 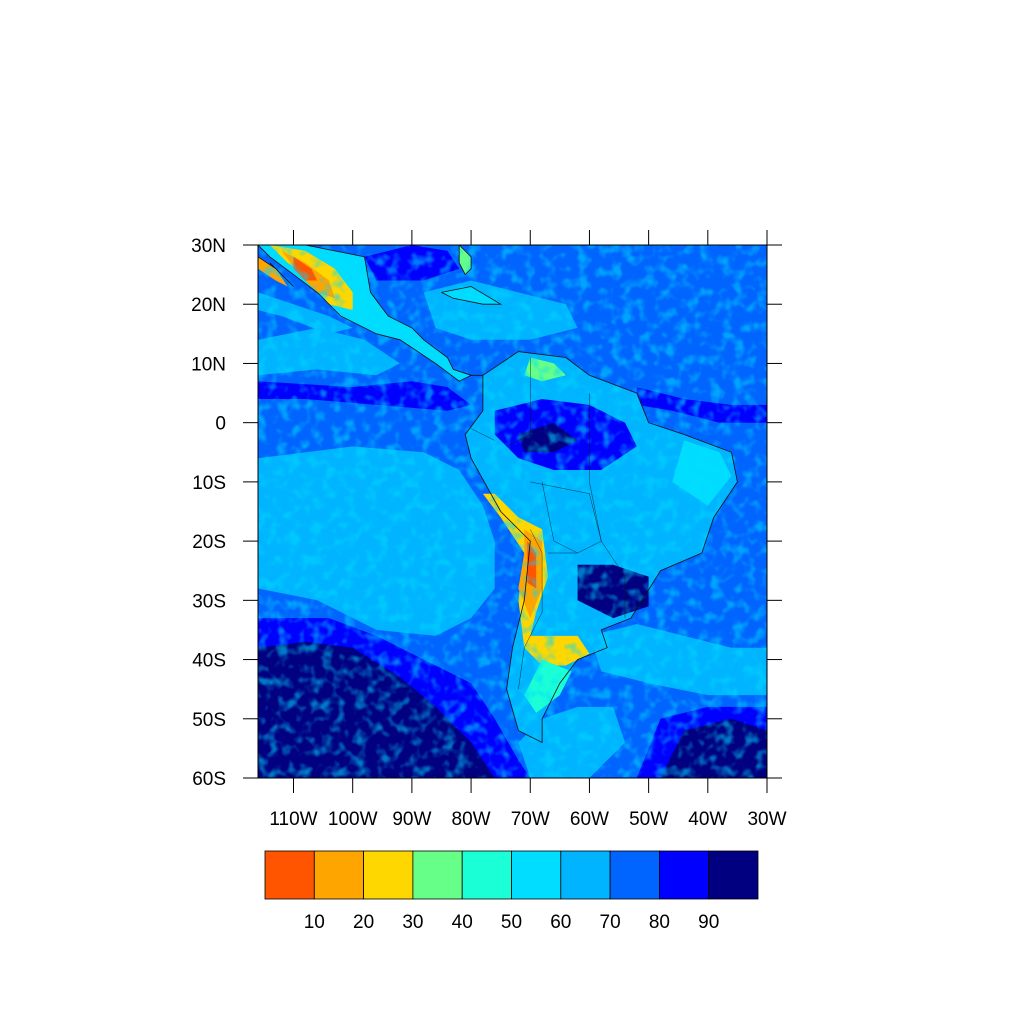 I want to click on lon-tick-label: 50W, so click(x=648, y=819).